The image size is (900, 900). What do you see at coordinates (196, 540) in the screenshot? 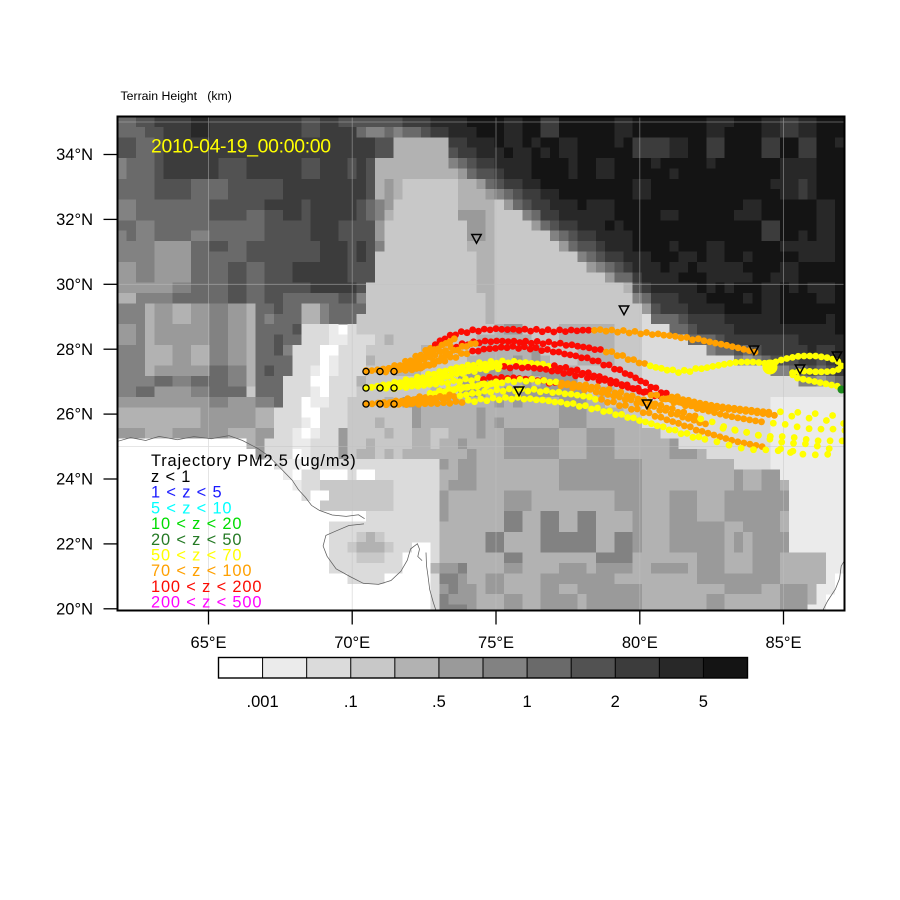
I see `svg-text: 20 < z < 50` at bounding box center [196, 540].